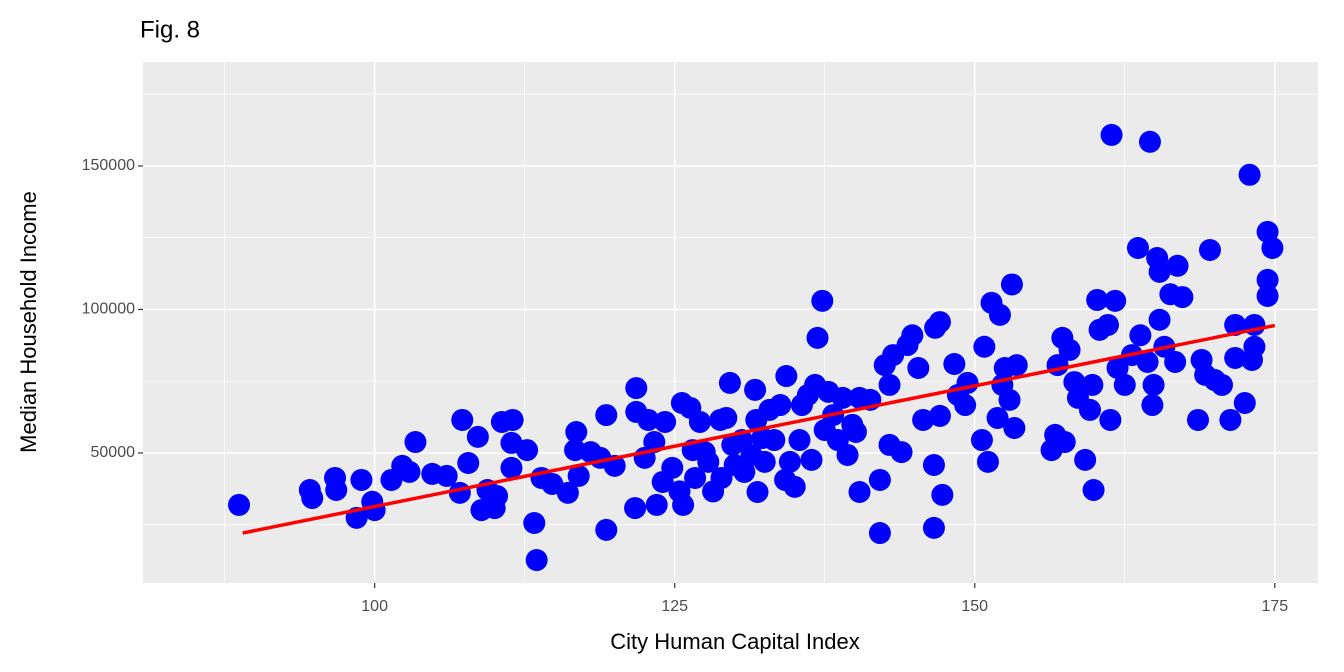  What do you see at coordinates (108, 309) in the screenshot?
I see `y-tick-label: 100000` at bounding box center [108, 309].